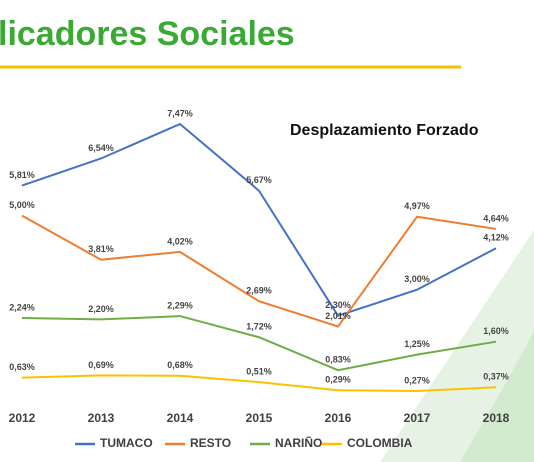 This screenshot has height=462, width=534. What do you see at coordinates (259, 327) in the screenshot?
I see `data-label: 1,72%` at bounding box center [259, 327].